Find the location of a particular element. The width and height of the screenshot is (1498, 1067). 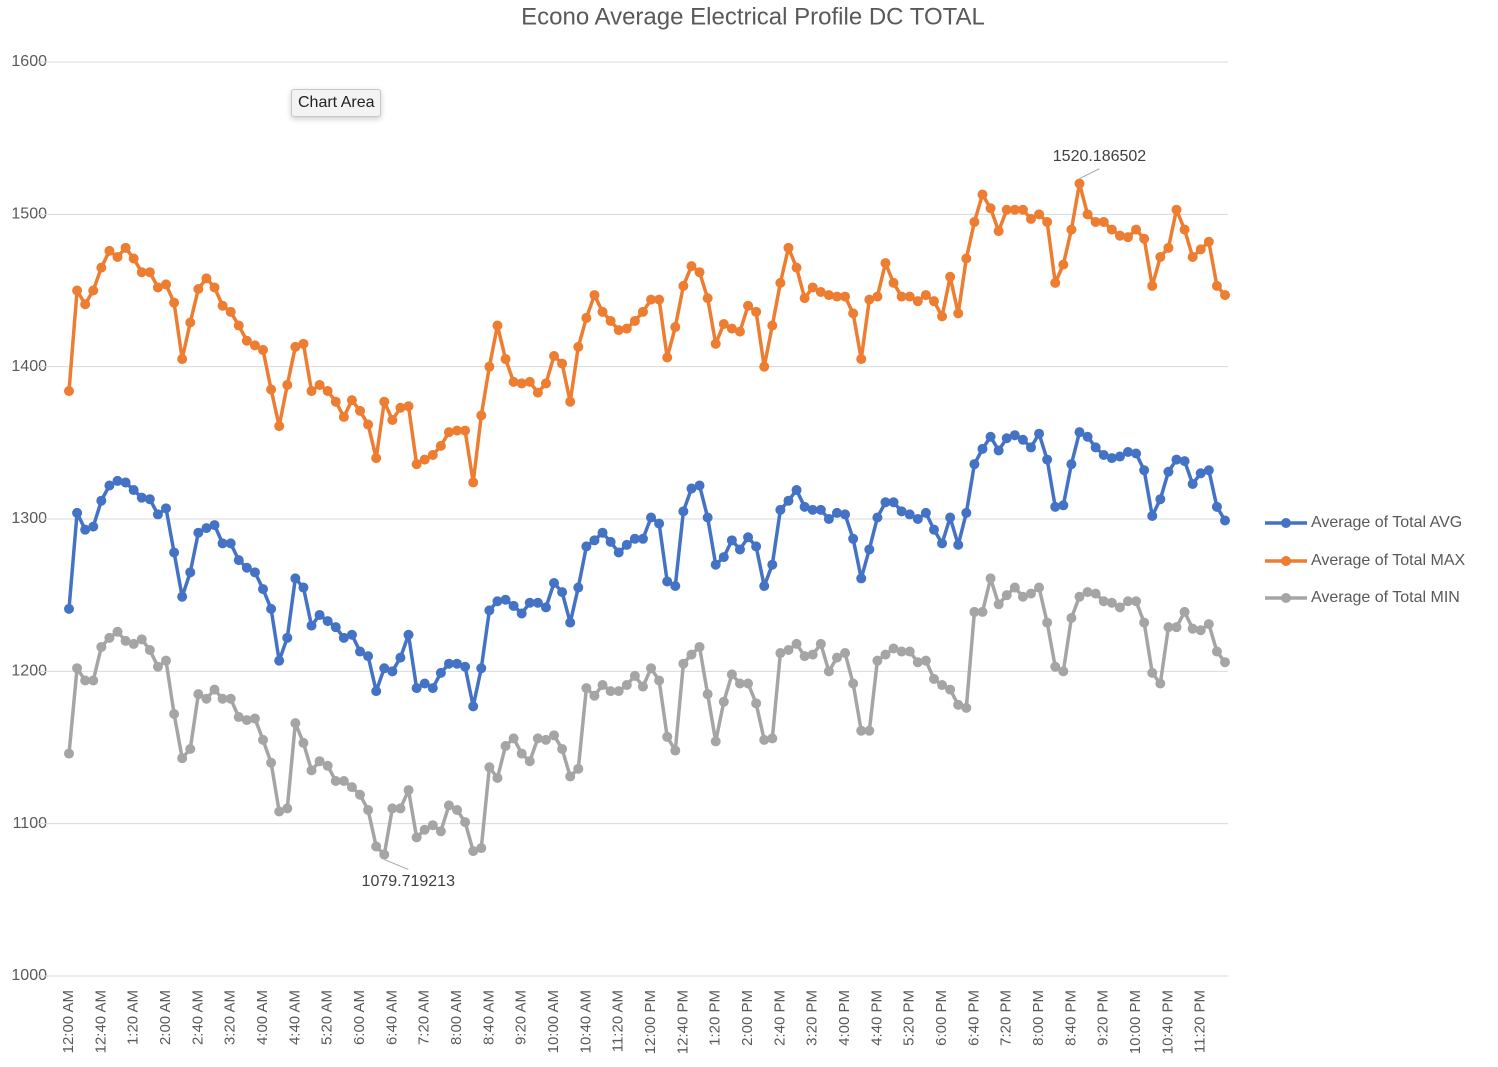

legend-marker is located at coordinates (1286, 598).